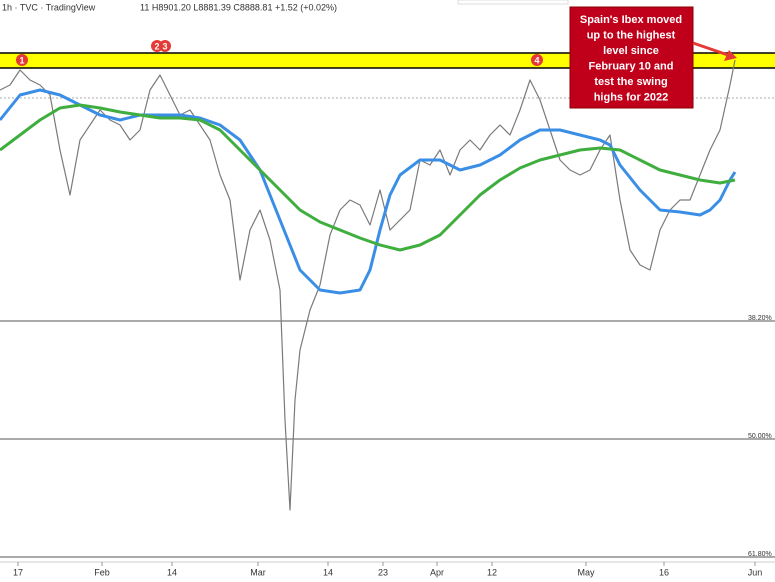 This screenshot has width=775, height=582. I want to click on swing-marker-label: 4, so click(536, 60).